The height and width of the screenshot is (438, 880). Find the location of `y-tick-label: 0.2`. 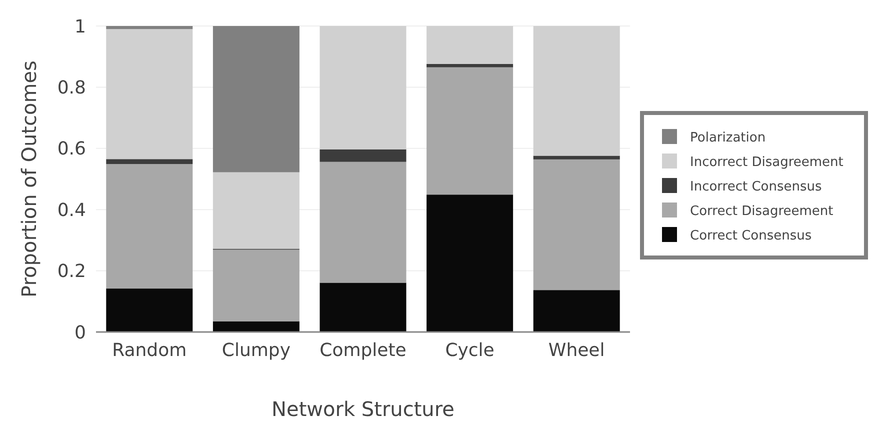

y-tick-label: 0.2 is located at coordinates (71, 271).